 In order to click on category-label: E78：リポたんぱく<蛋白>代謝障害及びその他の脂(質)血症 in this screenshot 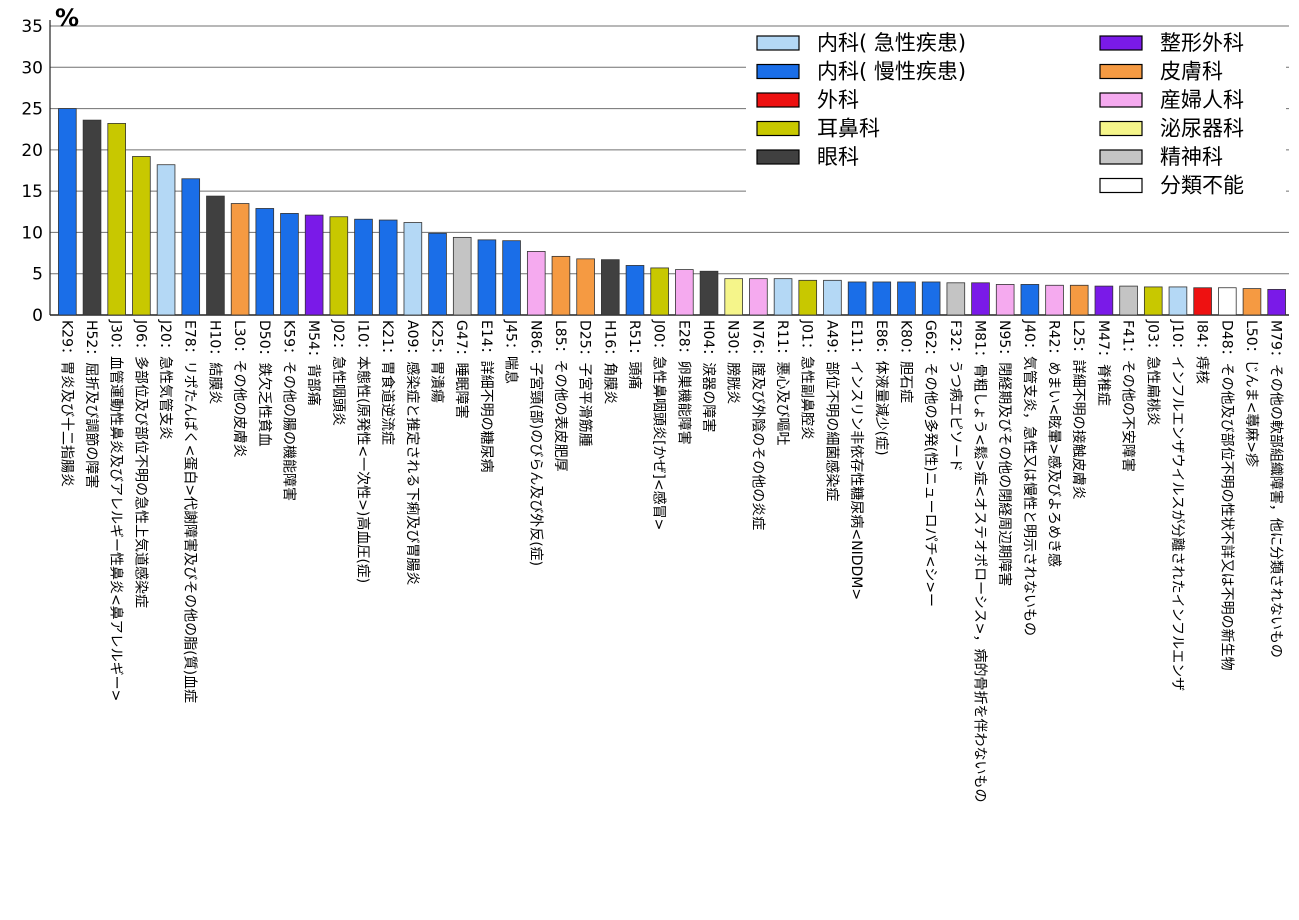, I will do `click(190, 511)`.